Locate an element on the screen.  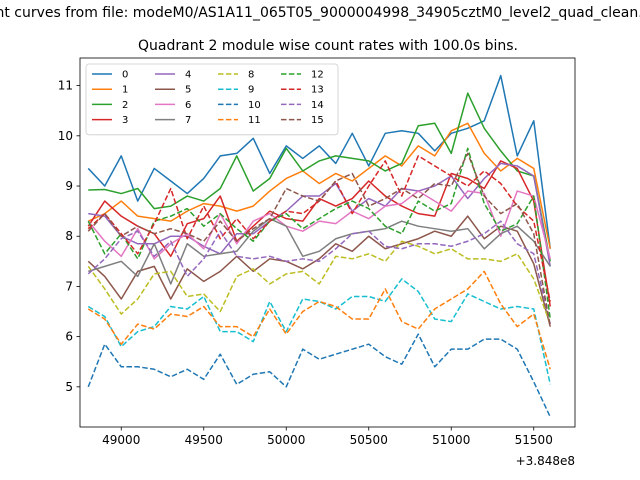
x-tick-label: 49500 is located at coordinates (204, 440).